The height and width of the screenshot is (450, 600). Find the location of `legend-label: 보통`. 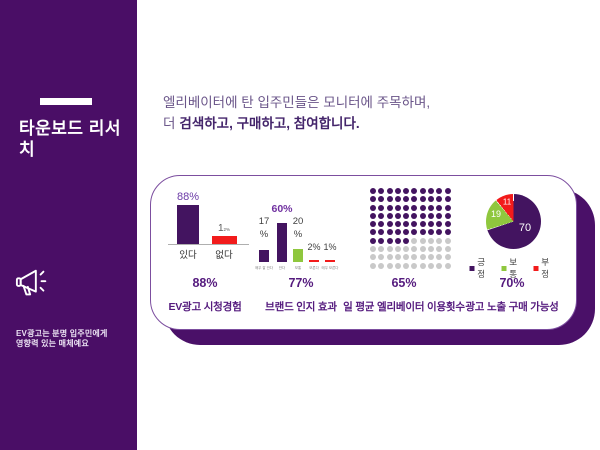

legend-label: 보통 is located at coordinates (513, 268).